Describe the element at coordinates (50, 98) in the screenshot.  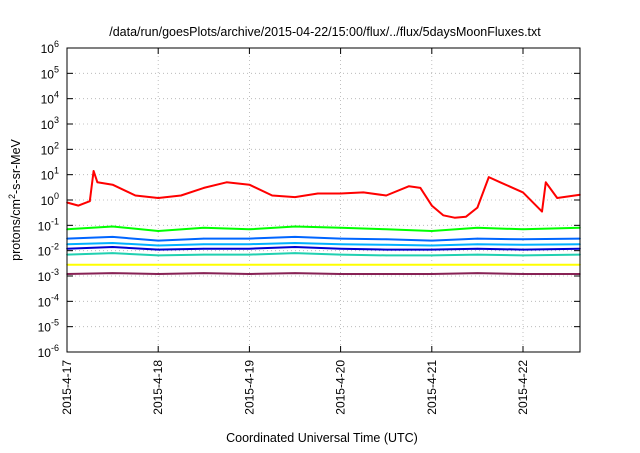
I see `y-tick-label: 10⁴` at that location.